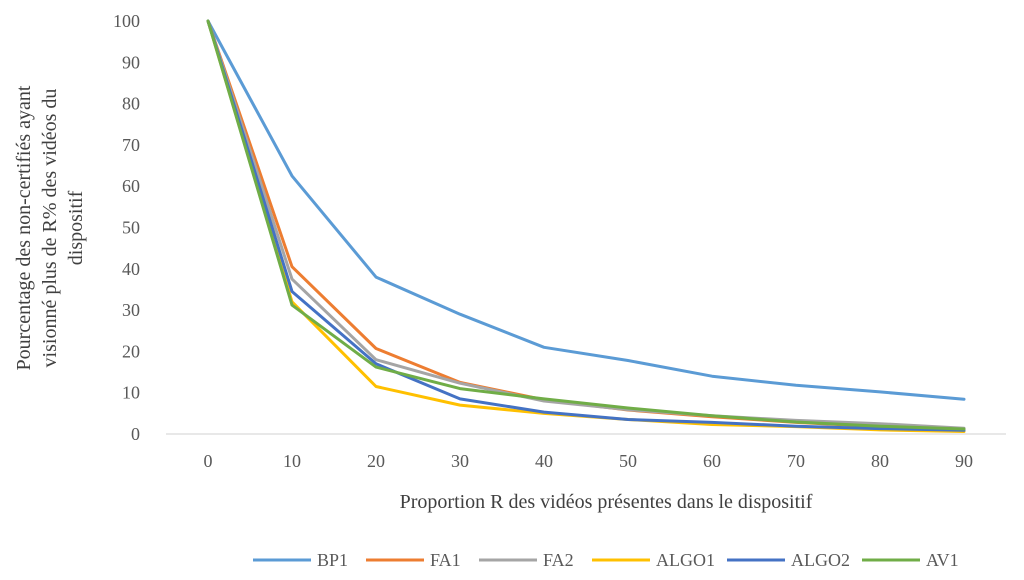 The height and width of the screenshot is (580, 1024). Describe the element at coordinates (628, 461) in the screenshot. I see `x-tick-label: 50` at that location.